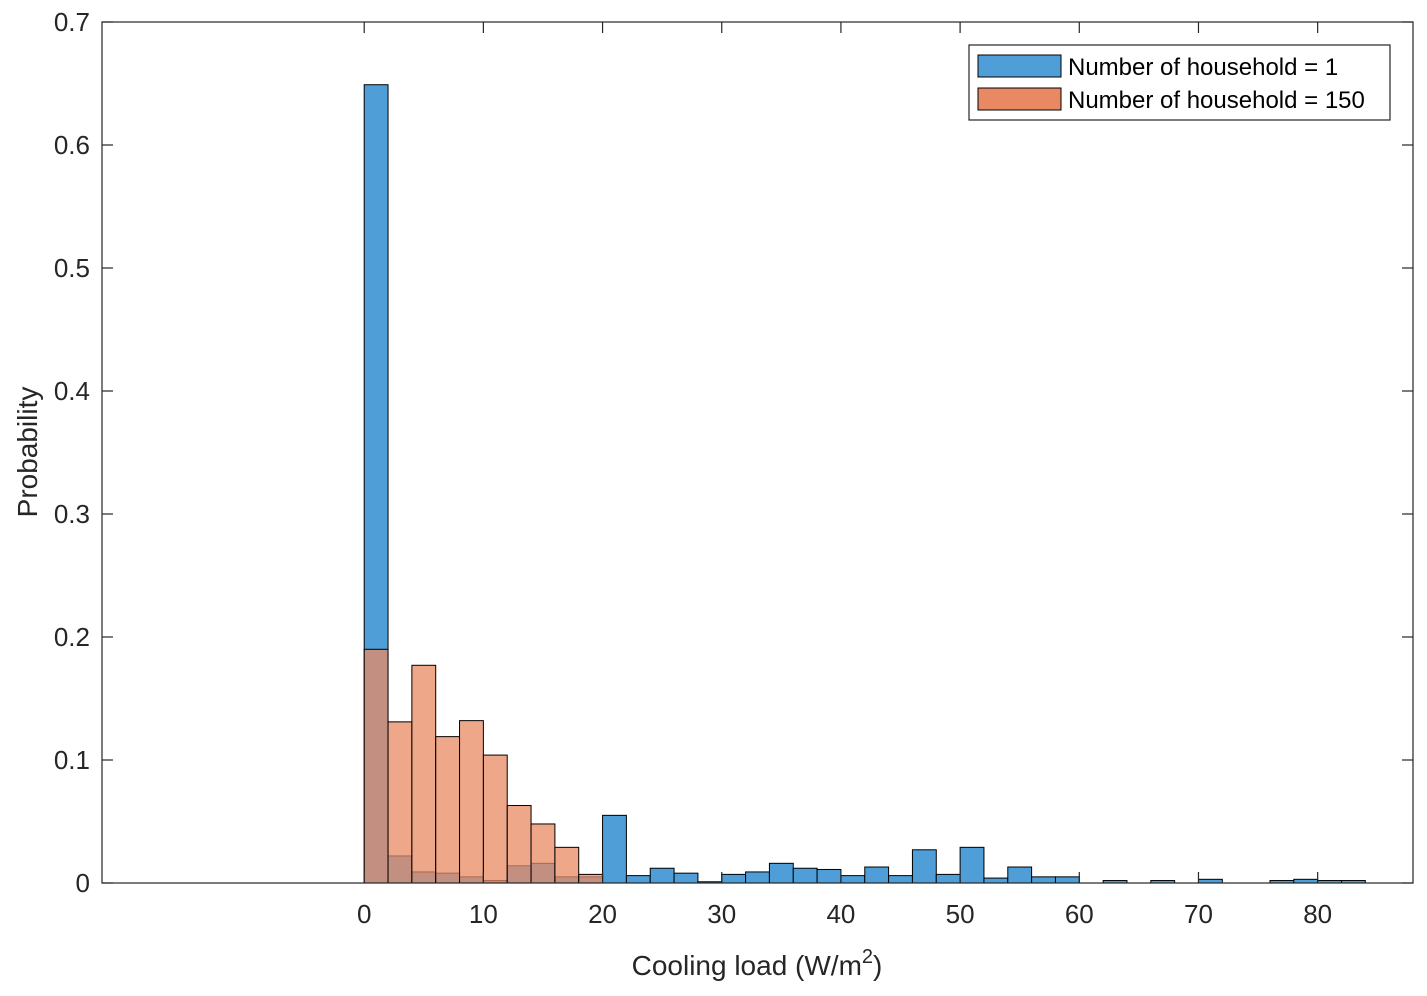 This screenshot has width=1427, height=996. Describe the element at coordinates (877, 965) in the screenshot. I see `x-axis-label-suffix: )` at that location.